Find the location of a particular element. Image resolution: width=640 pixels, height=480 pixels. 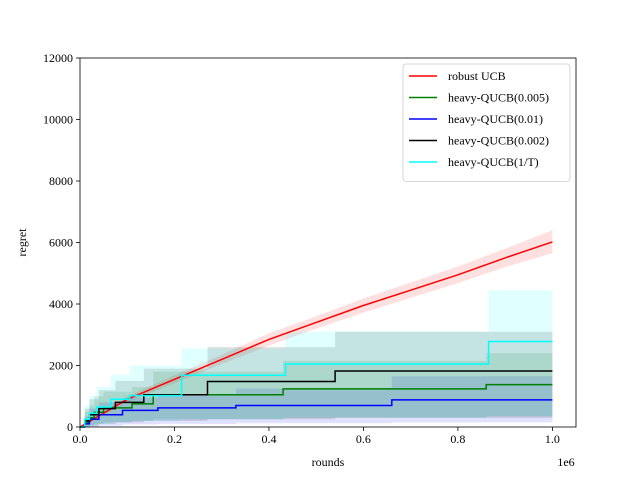

x-tick-label: 0.2 is located at coordinates (174, 439).